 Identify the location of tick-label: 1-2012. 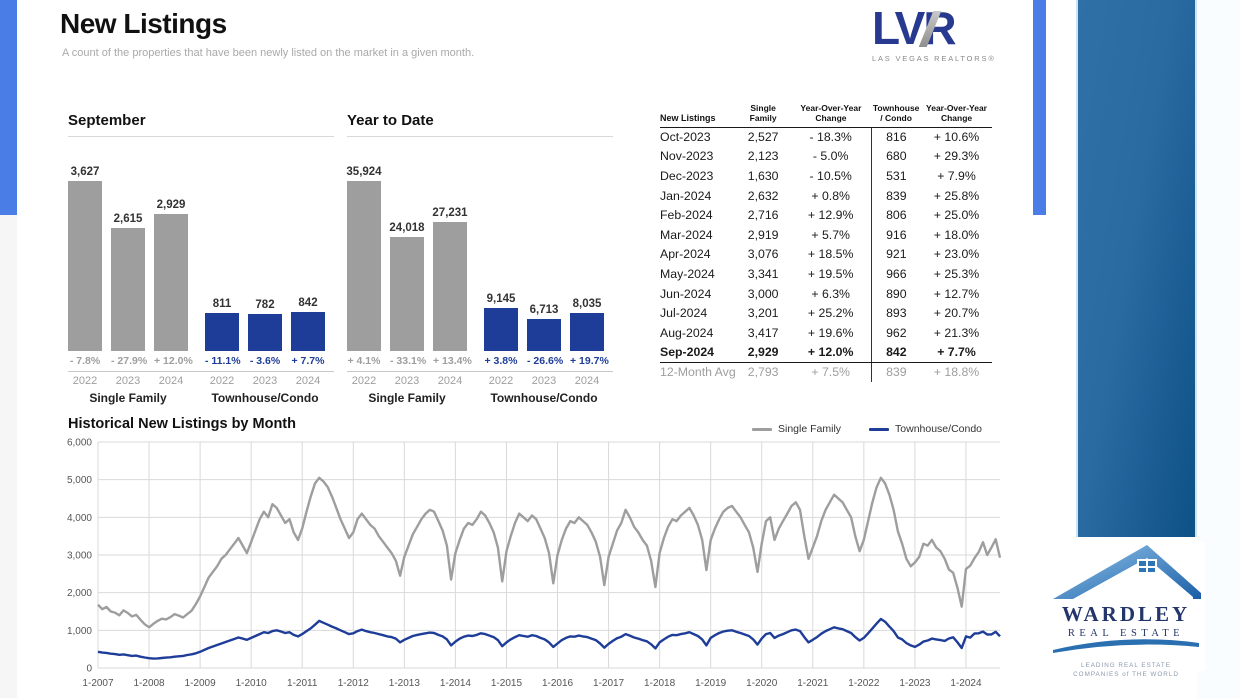
(354, 683).